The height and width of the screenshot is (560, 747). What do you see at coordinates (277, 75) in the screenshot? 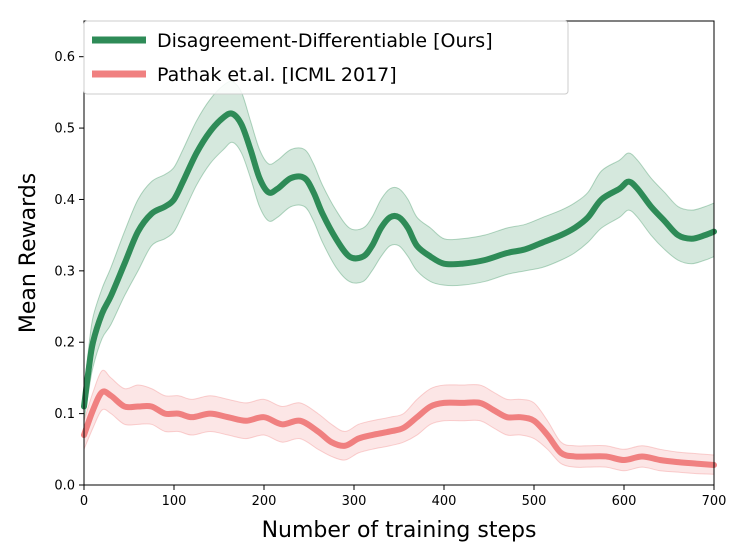
I see `legend-label-pathak: Pathak et.al. [ICML 2017]` at bounding box center [277, 75].